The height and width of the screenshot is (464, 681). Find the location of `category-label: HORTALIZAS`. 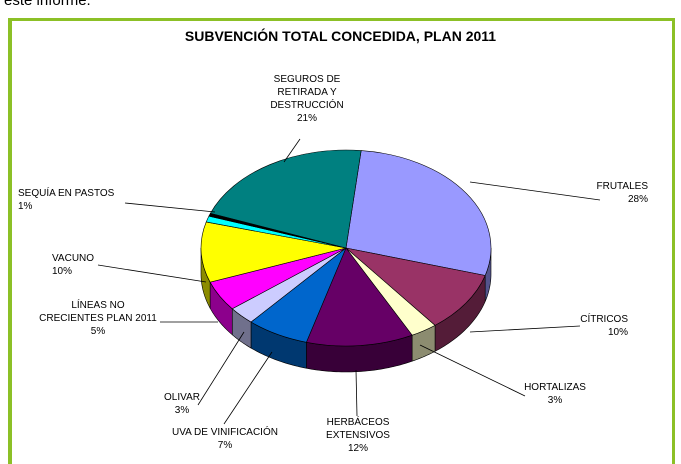

category-label: HORTALIZAS is located at coordinates (555, 387).